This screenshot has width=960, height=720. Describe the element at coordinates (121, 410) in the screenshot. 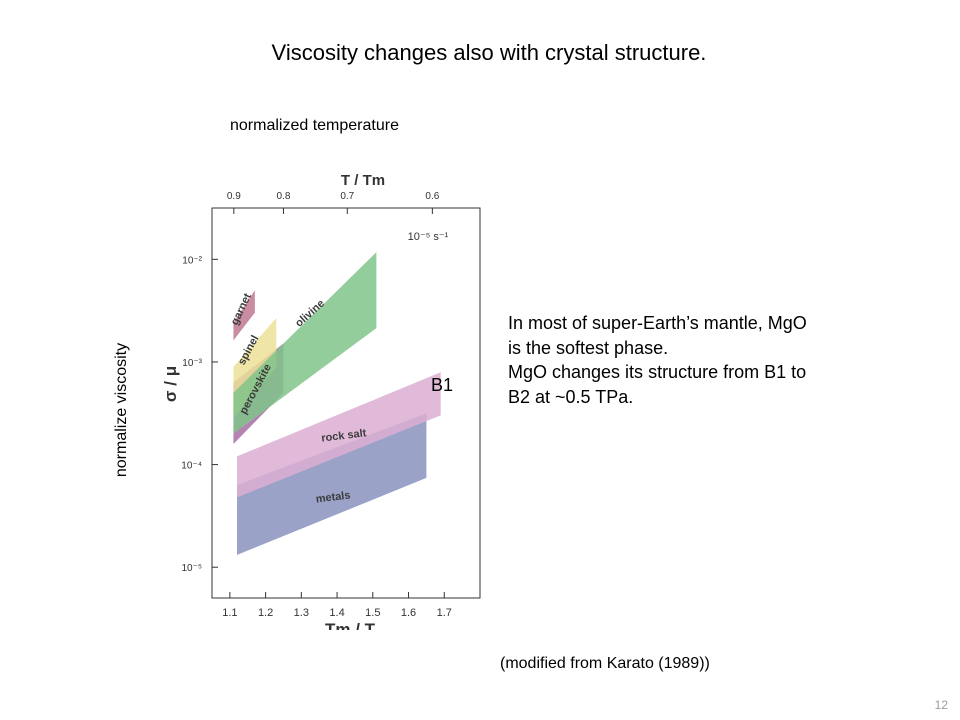

I see `normalize-viscosity-annotation: normalize viscosity` at that location.